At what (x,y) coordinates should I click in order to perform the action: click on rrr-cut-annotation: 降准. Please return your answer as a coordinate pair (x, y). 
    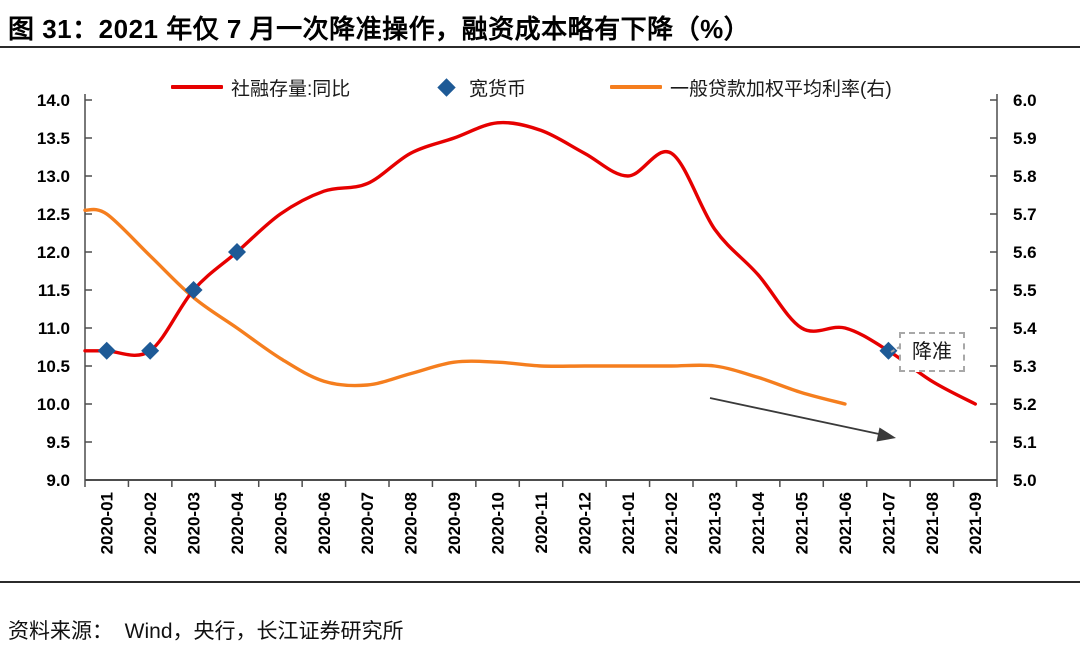
    Looking at the image, I should click on (932, 352).